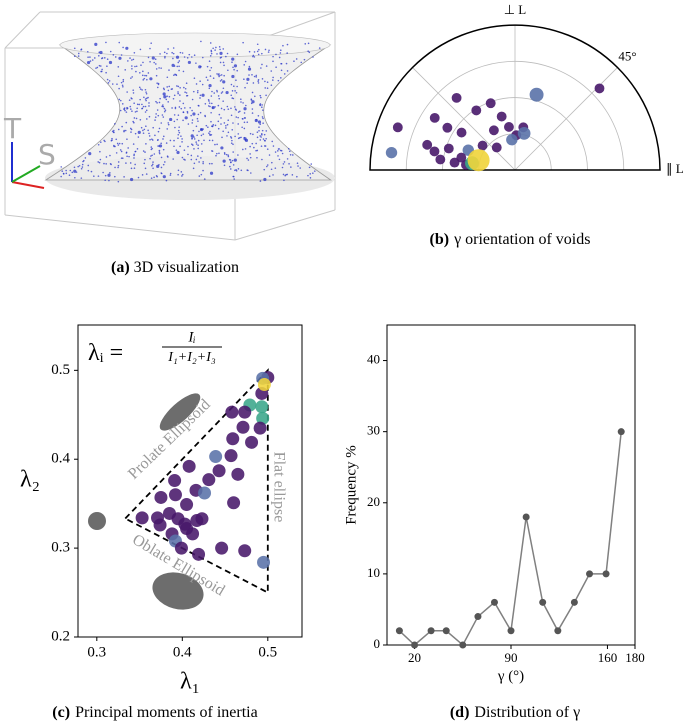 The height and width of the screenshot is (724, 685). What do you see at coordinates (608, 657) in the screenshot?
I see `x-tick-label: 160` at bounding box center [608, 657].